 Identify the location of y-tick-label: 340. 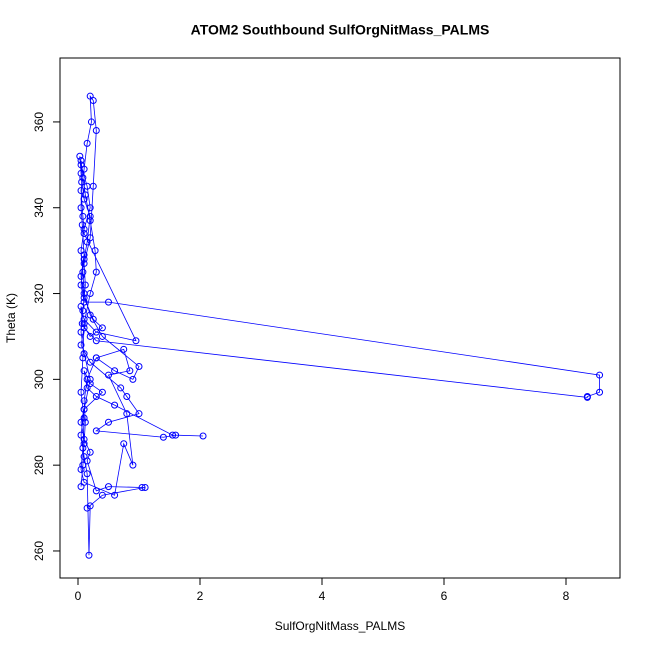
(39, 207).